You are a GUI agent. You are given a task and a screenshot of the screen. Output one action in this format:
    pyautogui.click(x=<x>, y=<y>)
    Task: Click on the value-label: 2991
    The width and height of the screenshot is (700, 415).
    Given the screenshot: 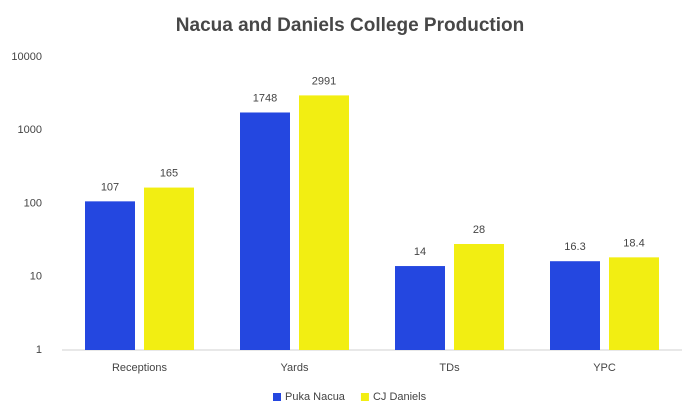 What is the action you would take?
    pyautogui.click(x=324, y=81)
    